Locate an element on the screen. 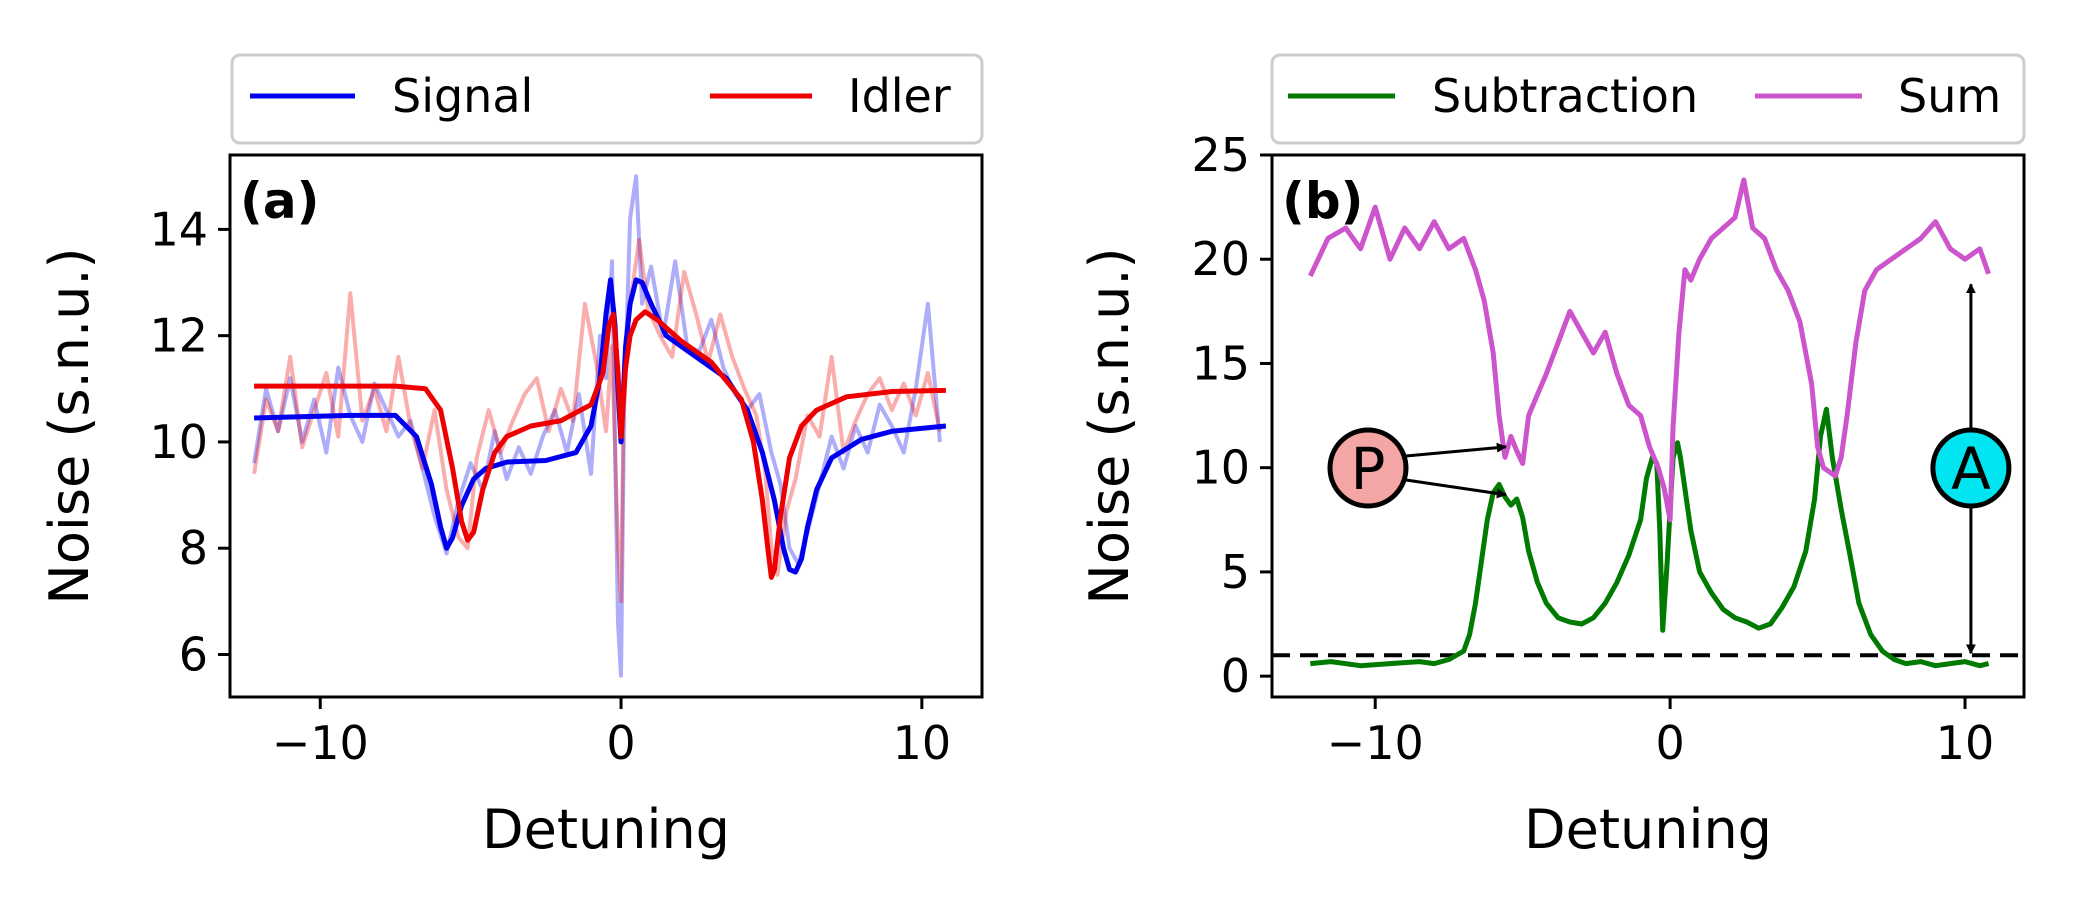  panel-a-y-tick-label: 6 is located at coordinates (193, 654).